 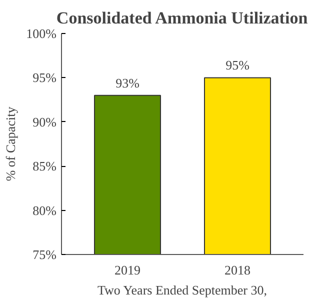 What do you see at coordinates (238, 65) in the screenshot?
I see `data-label: 95%` at bounding box center [238, 65].